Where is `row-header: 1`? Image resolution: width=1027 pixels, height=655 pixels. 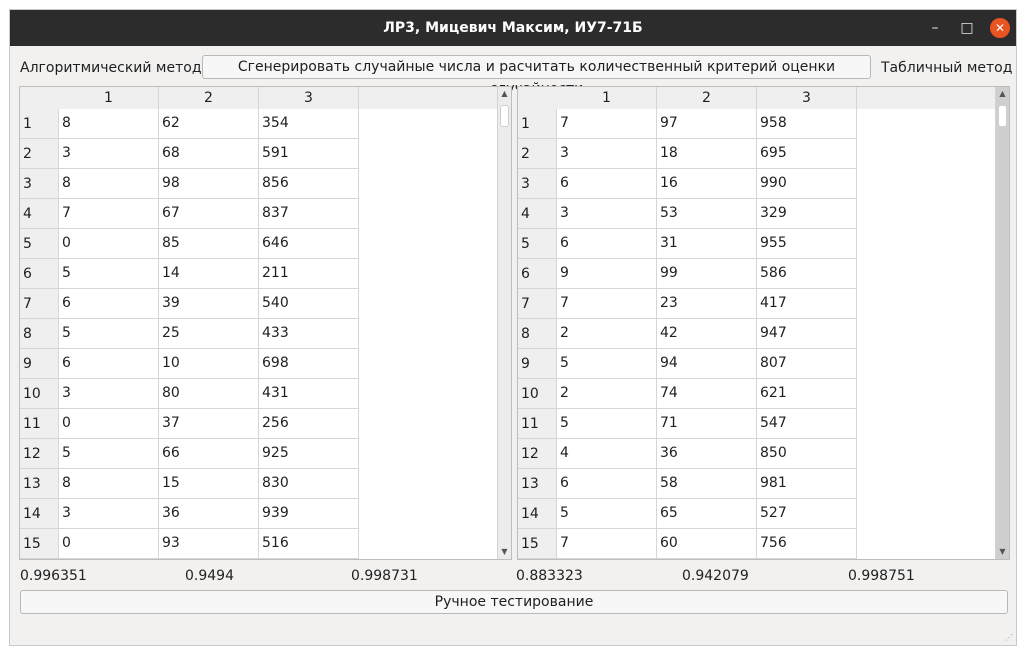 row-header: 1 is located at coordinates (39, 124).